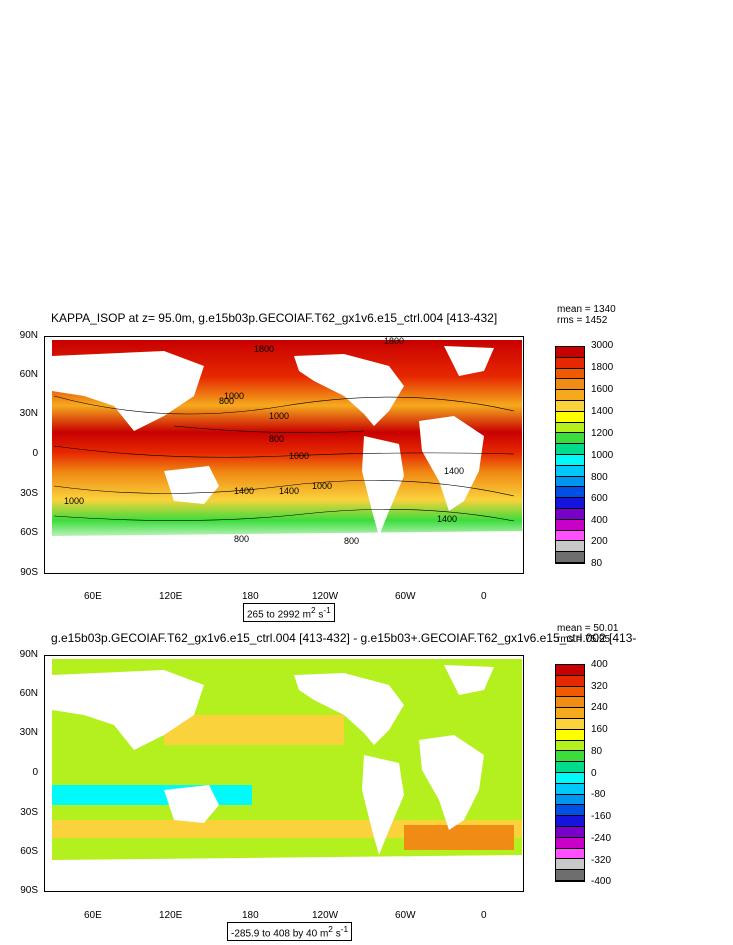 Image resolution: width=733 pixels, height=945 pixels. Describe the element at coordinates (284, 597) in the screenshot. I see `panel1-lon-labels: 60E 120E 180 120W 60W 0` at that location.